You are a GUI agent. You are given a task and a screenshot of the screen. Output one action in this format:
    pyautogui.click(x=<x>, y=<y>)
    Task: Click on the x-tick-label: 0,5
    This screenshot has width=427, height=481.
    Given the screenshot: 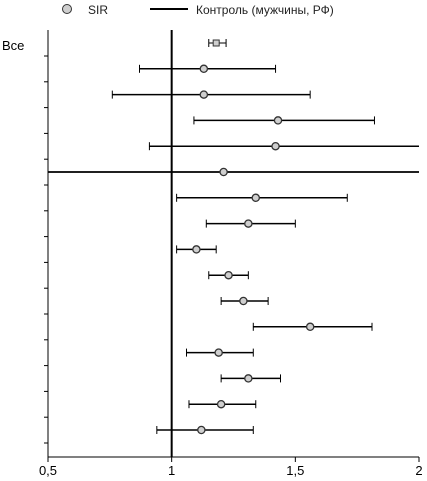 What is the action you would take?
    pyautogui.click(x=48, y=470)
    